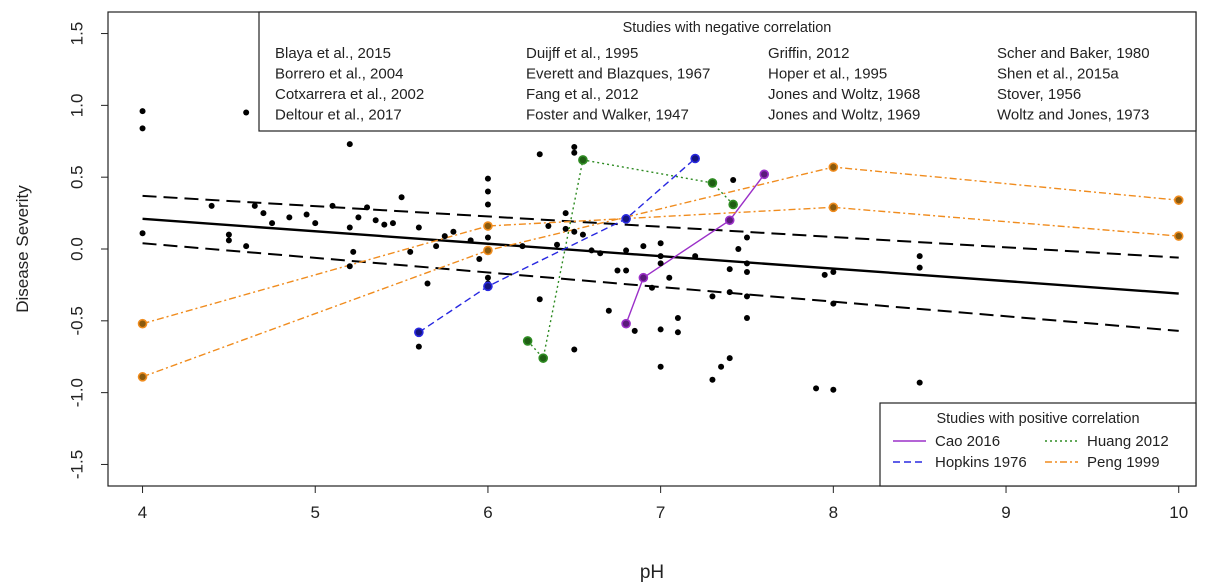 The image size is (1206, 584). What do you see at coordinates (1178, 512) in the screenshot?
I see `x-tick-label: 10` at bounding box center [1178, 512].